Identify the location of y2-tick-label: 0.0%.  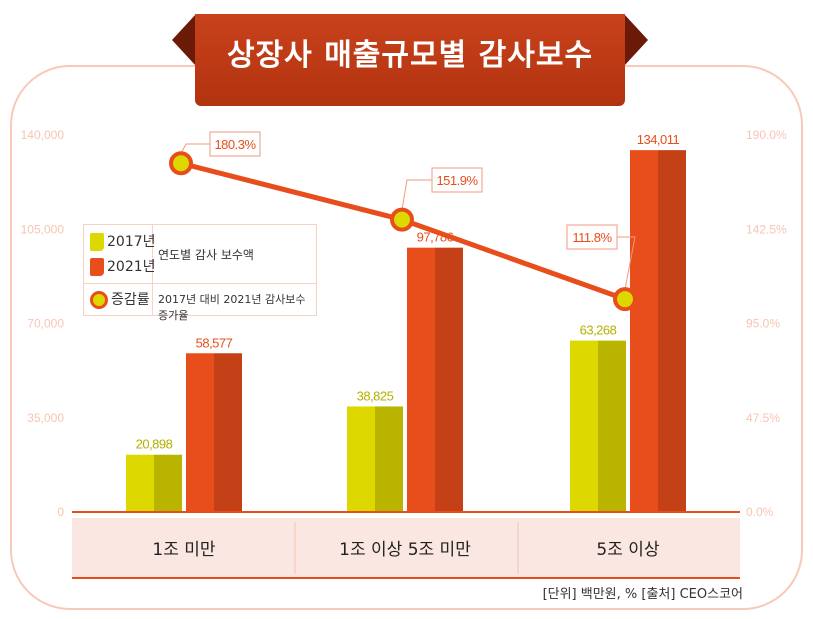
(760, 512).